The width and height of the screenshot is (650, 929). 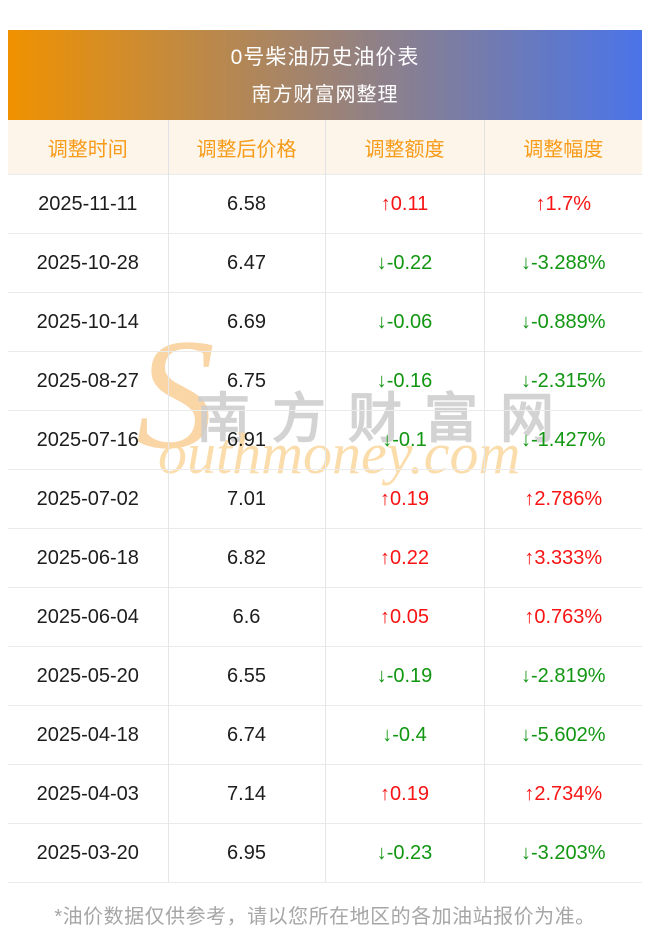 I want to click on cell-date: 2025-04-18, so click(x=88, y=735).